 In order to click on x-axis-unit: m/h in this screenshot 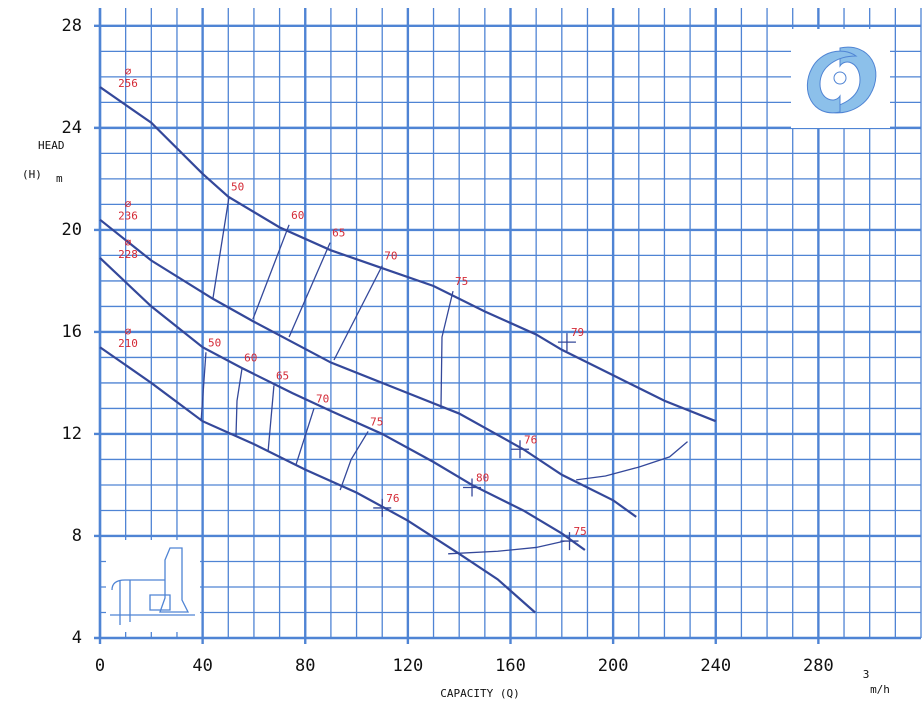, I will do `click(880, 689)`.